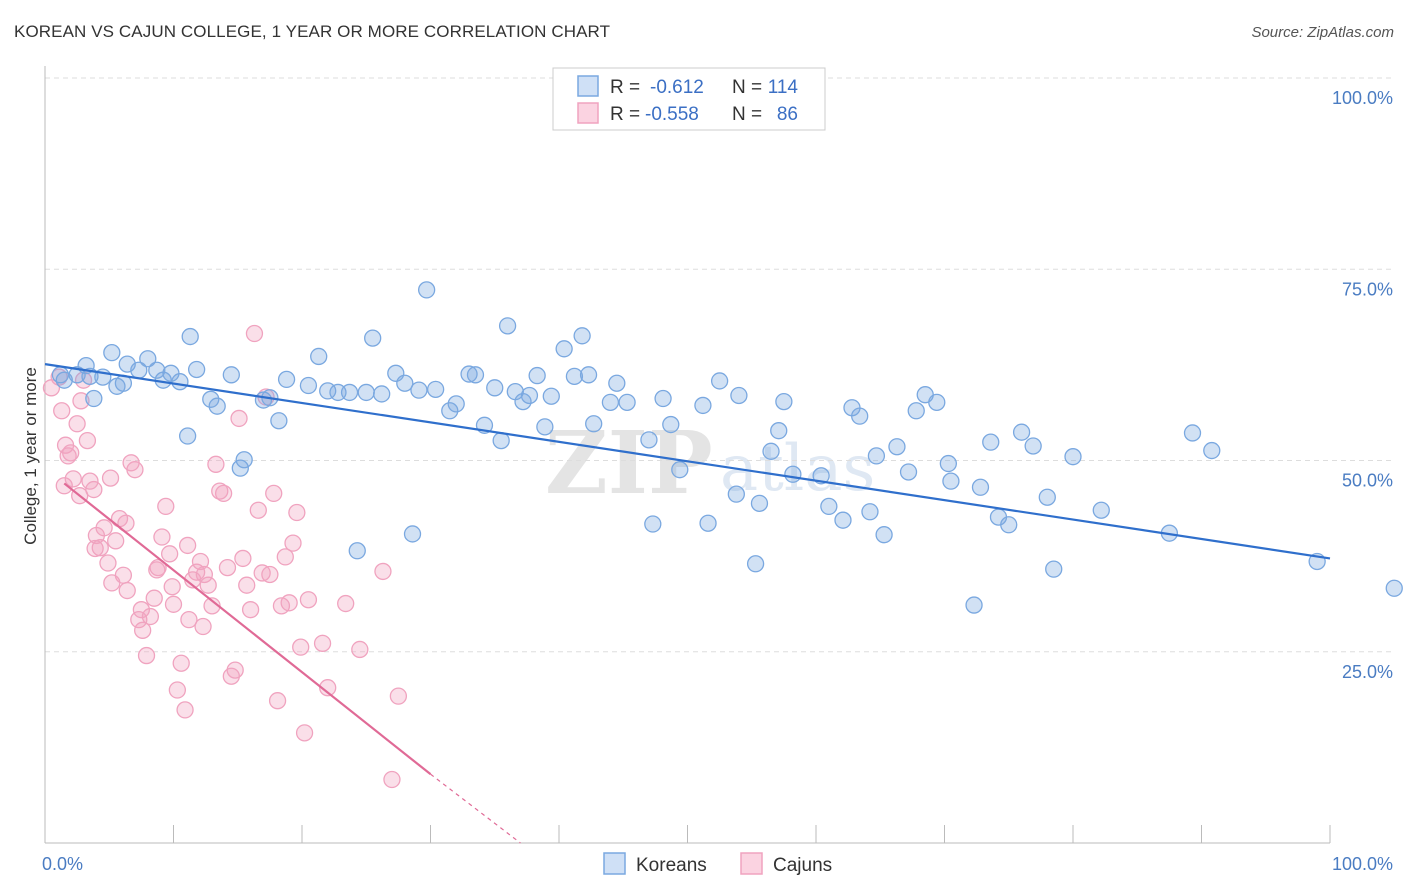 The height and width of the screenshot is (892, 1406). Describe the element at coordinates (1367, 289) in the screenshot. I see `y-tick-label: 75.0%` at that location.